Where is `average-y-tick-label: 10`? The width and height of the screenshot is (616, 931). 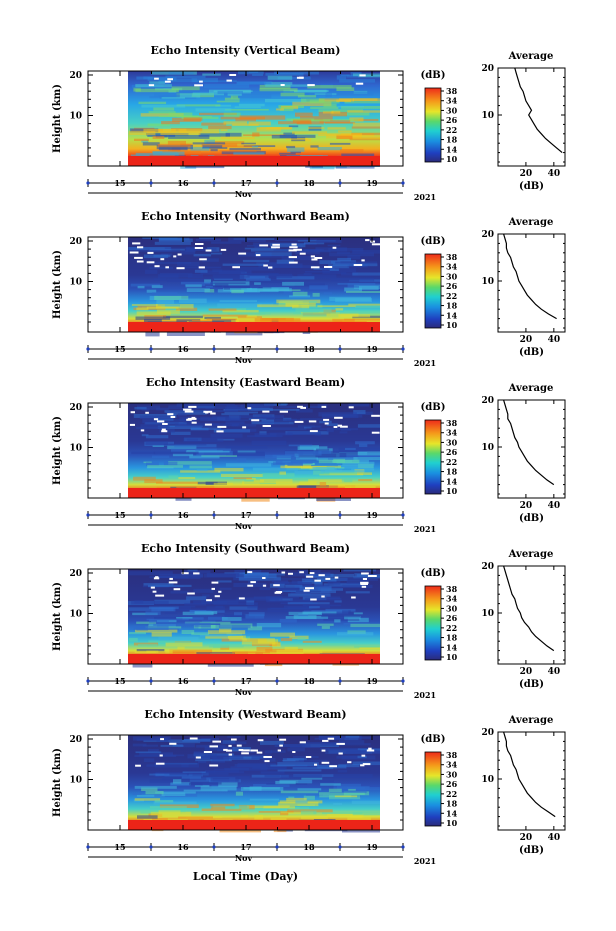 average-y-tick-label: 10 is located at coordinates (487, 780).